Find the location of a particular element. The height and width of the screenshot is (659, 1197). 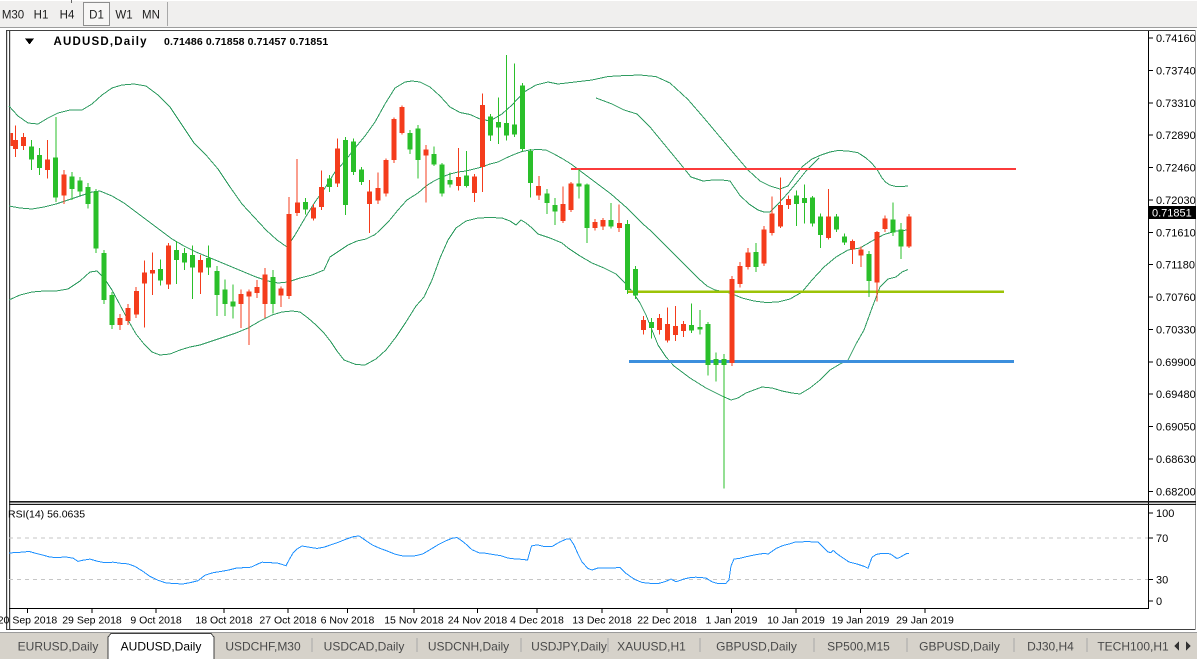

svg-text: 6 Nov 2018 is located at coordinates (348, 621).